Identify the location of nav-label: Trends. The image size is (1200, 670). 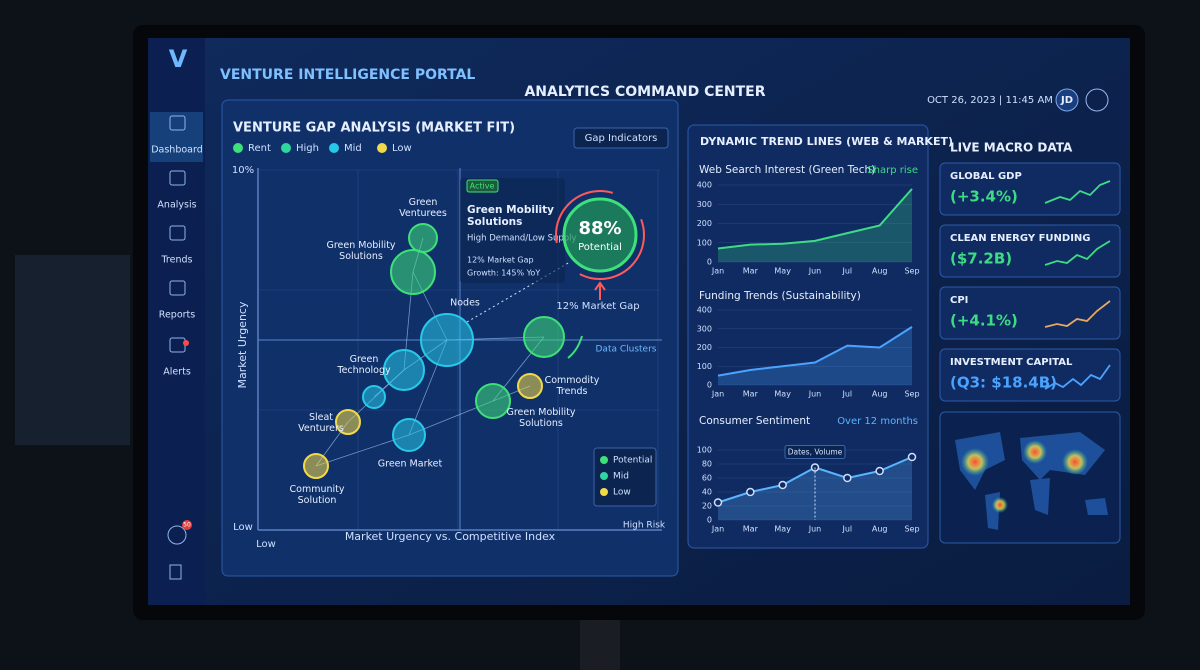
(177, 260).